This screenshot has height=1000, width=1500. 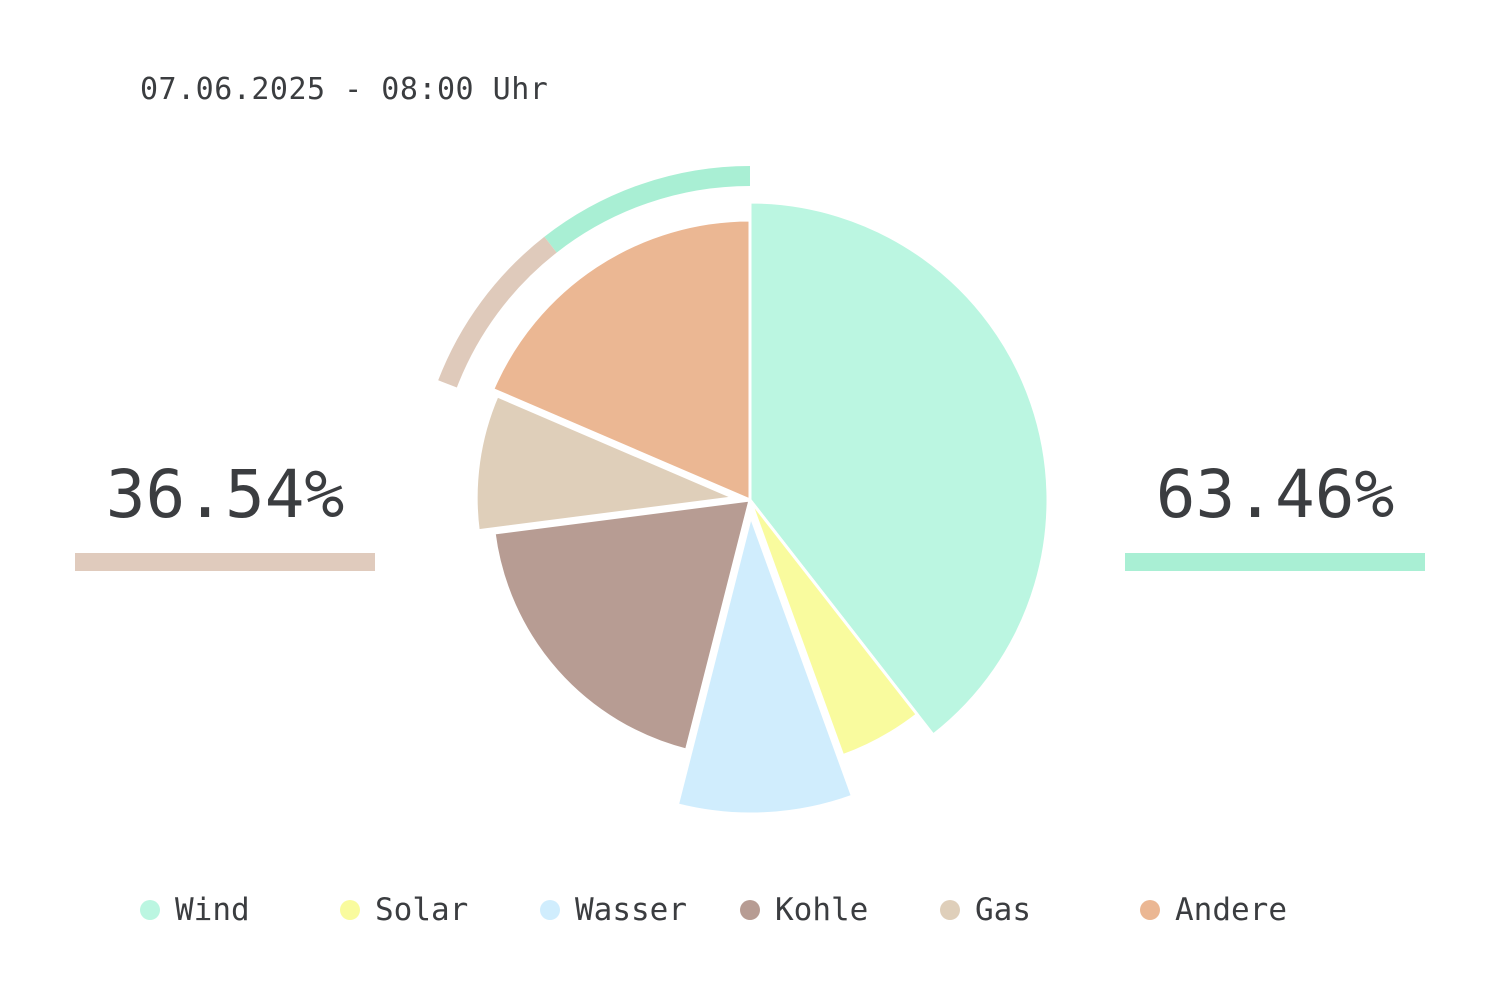 What do you see at coordinates (497, 312) in the screenshot?
I see `outer-arc-fossil` at bounding box center [497, 312].